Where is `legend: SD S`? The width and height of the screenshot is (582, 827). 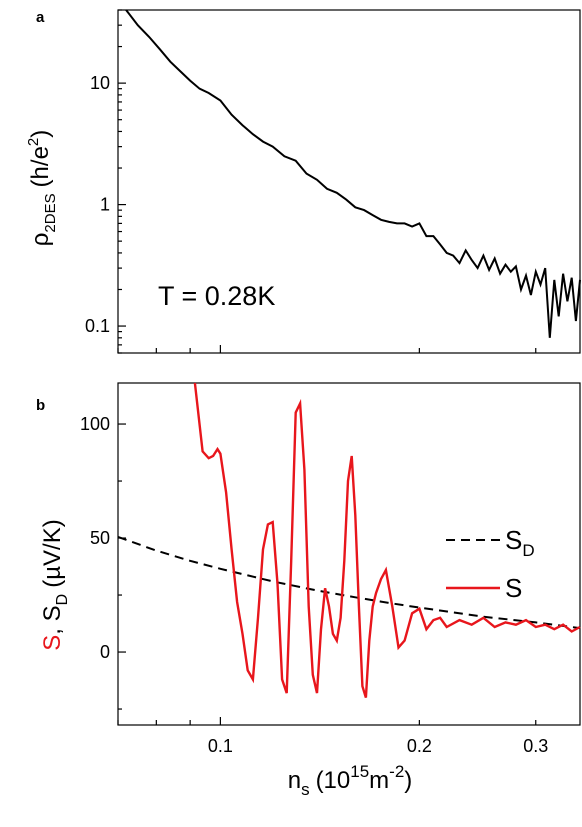
legend: SD S is located at coordinates (490, 564).